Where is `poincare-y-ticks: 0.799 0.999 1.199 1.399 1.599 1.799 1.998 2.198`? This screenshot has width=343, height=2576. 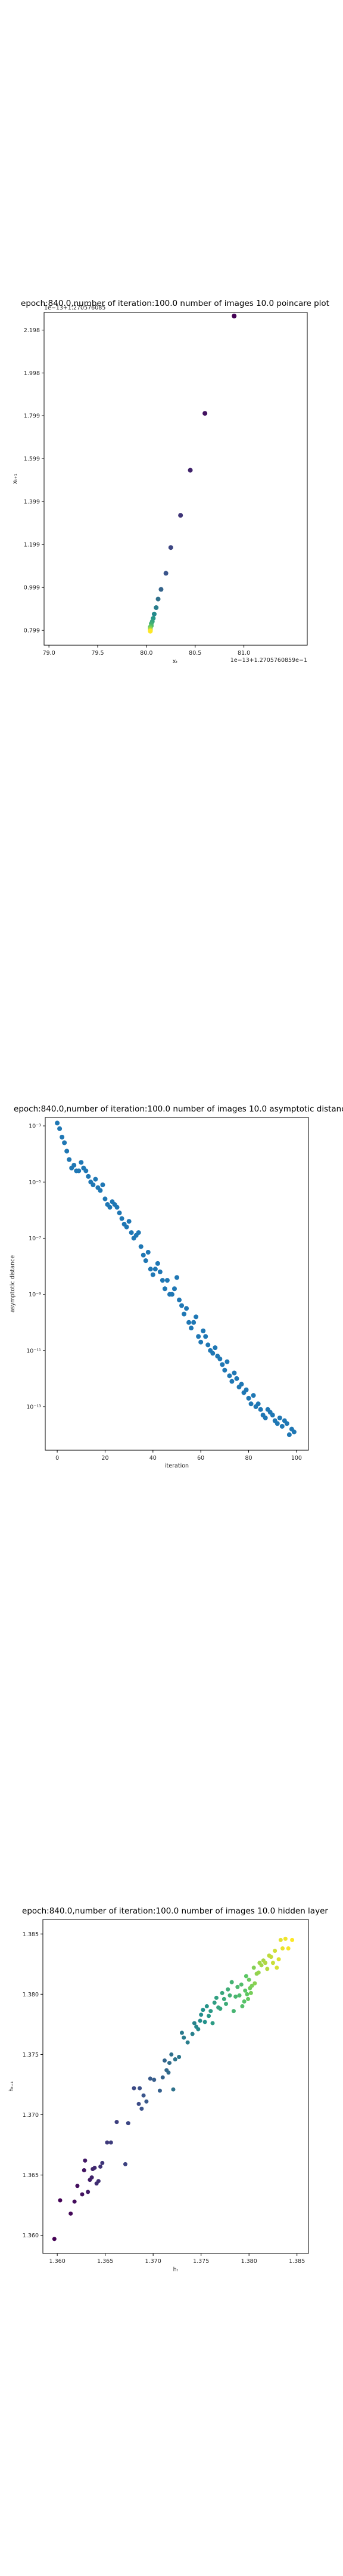 poincare-y-ticks: 0.799 0.999 1.199 1.399 1.599 1.799 1.998 2.198 is located at coordinates (34, 481).